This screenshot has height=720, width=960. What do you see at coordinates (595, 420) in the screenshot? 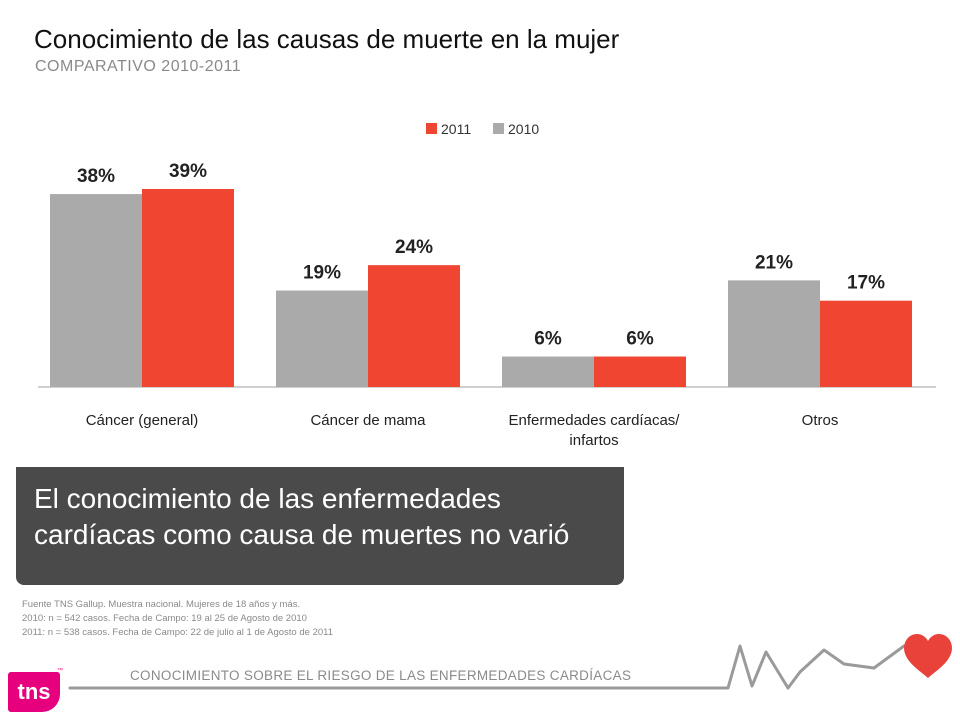
I see `category-label-3-line-1: Enfermedades cardíacas/` at bounding box center [595, 420].